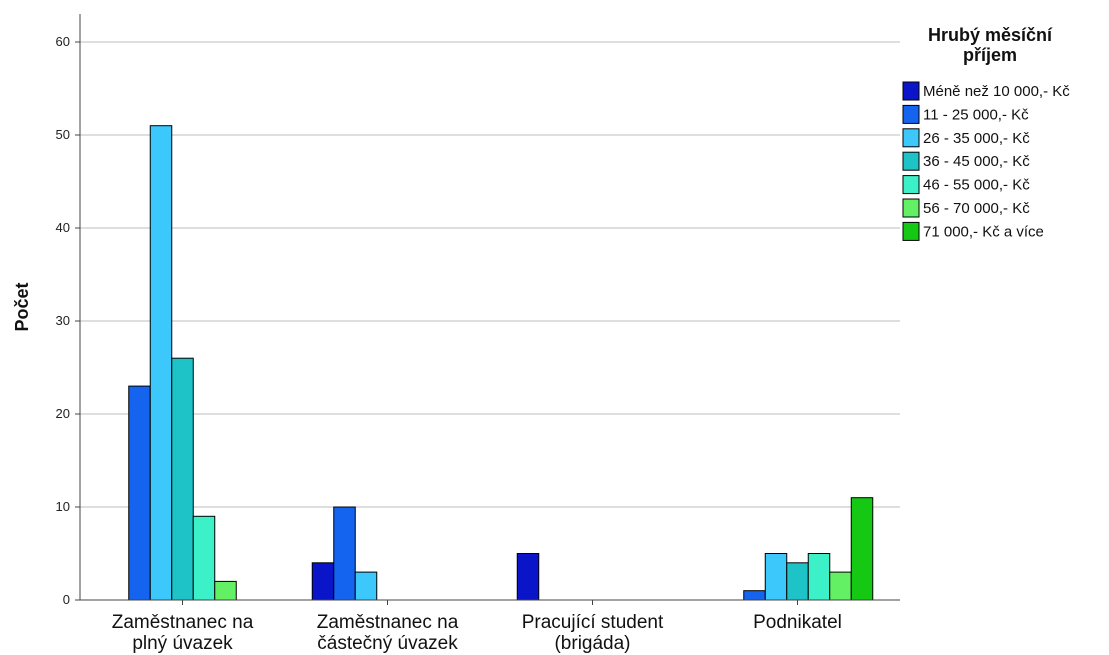 The width and height of the screenshot is (1109, 655). What do you see at coordinates (63, 227) in the screenshot?
I see `y-tick-label: 40` at bounding box center [63, 227].